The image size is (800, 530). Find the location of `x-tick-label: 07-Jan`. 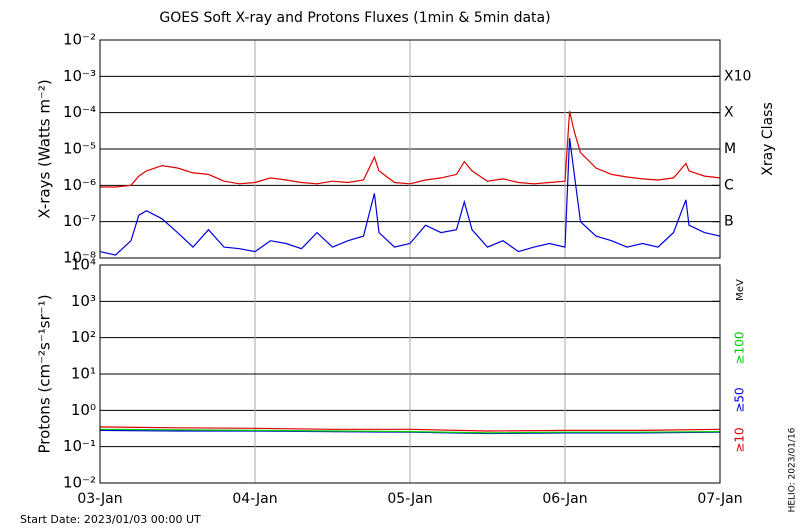

x-tick-label: 07-Jan is located at coordinates (719, 499).